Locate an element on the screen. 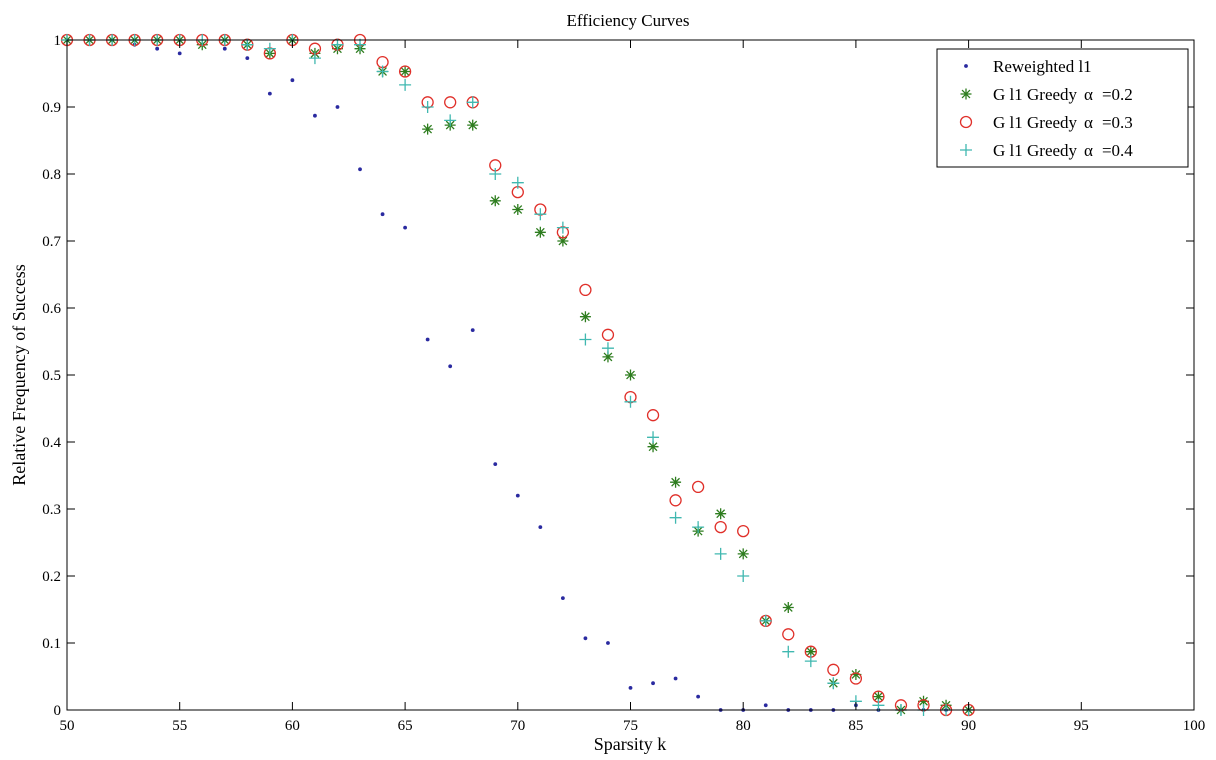 The width and height of the screenshot is (1216, 760). y-axis-title: Relative Frequency of Success is located at coordinates (19, 374).